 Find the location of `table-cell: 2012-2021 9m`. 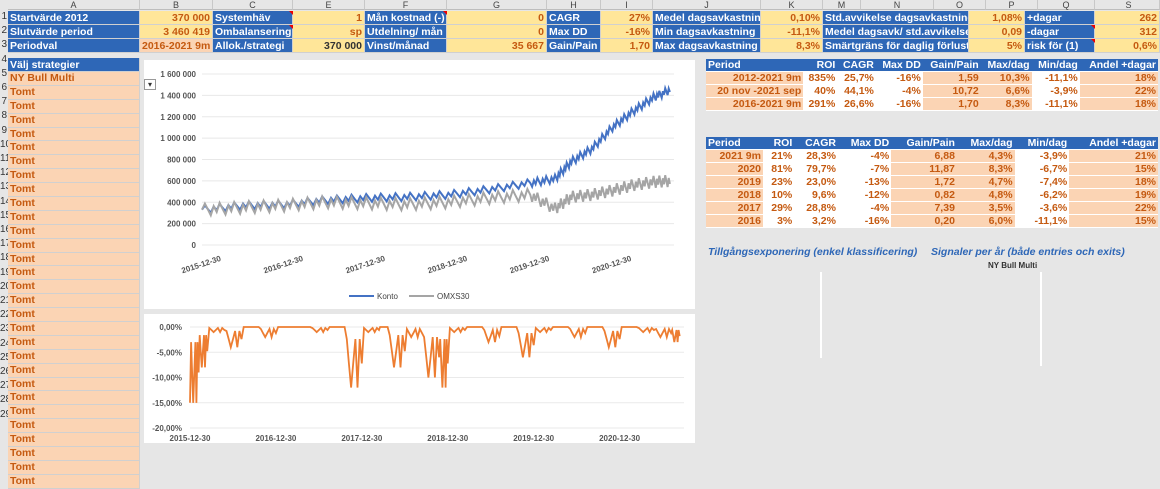

table-cell: 2012-2021 9m is located at coordinates (755, 78).